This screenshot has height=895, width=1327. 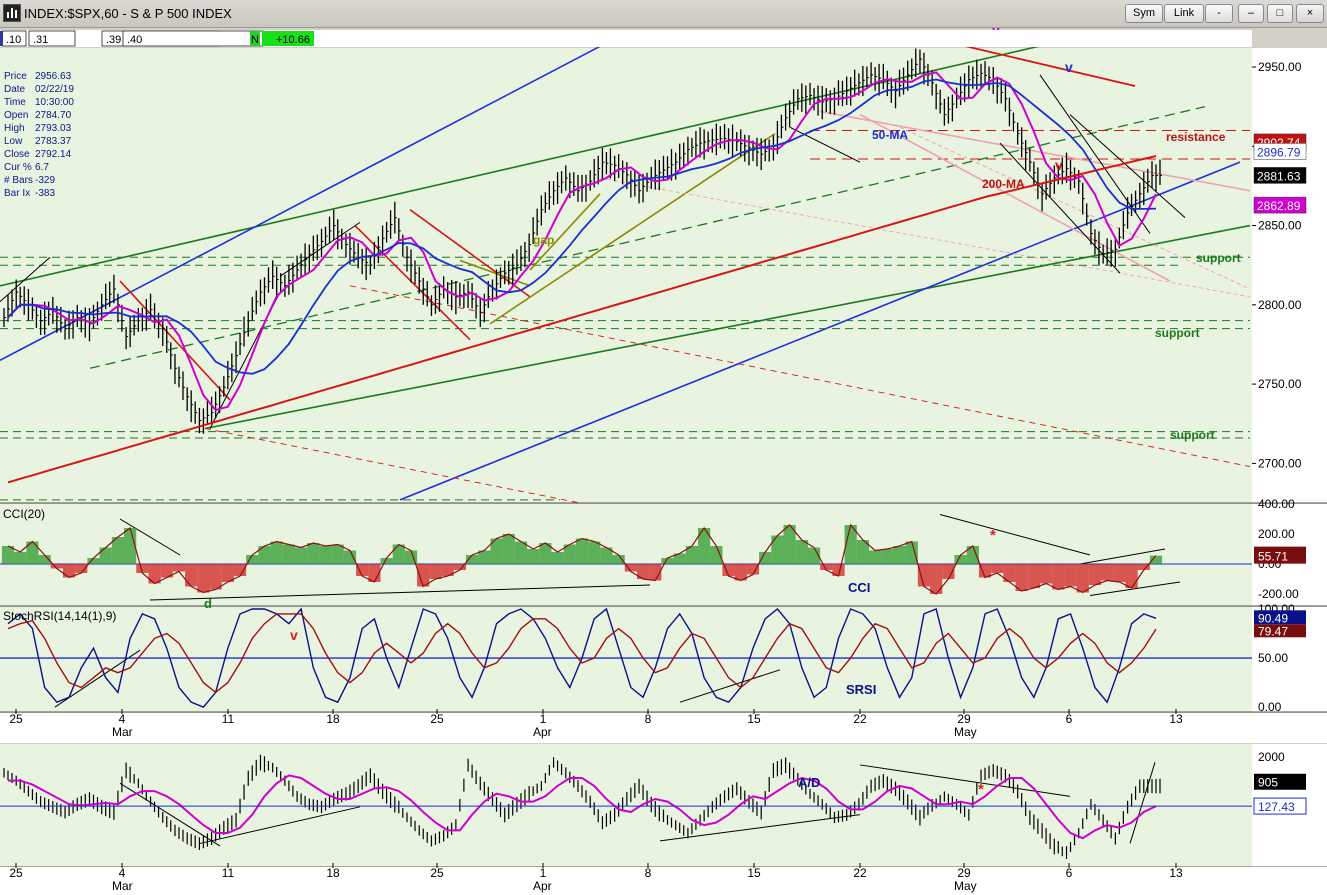 I want to click on price-annotation-4: support, so click(x=1218, y=258).